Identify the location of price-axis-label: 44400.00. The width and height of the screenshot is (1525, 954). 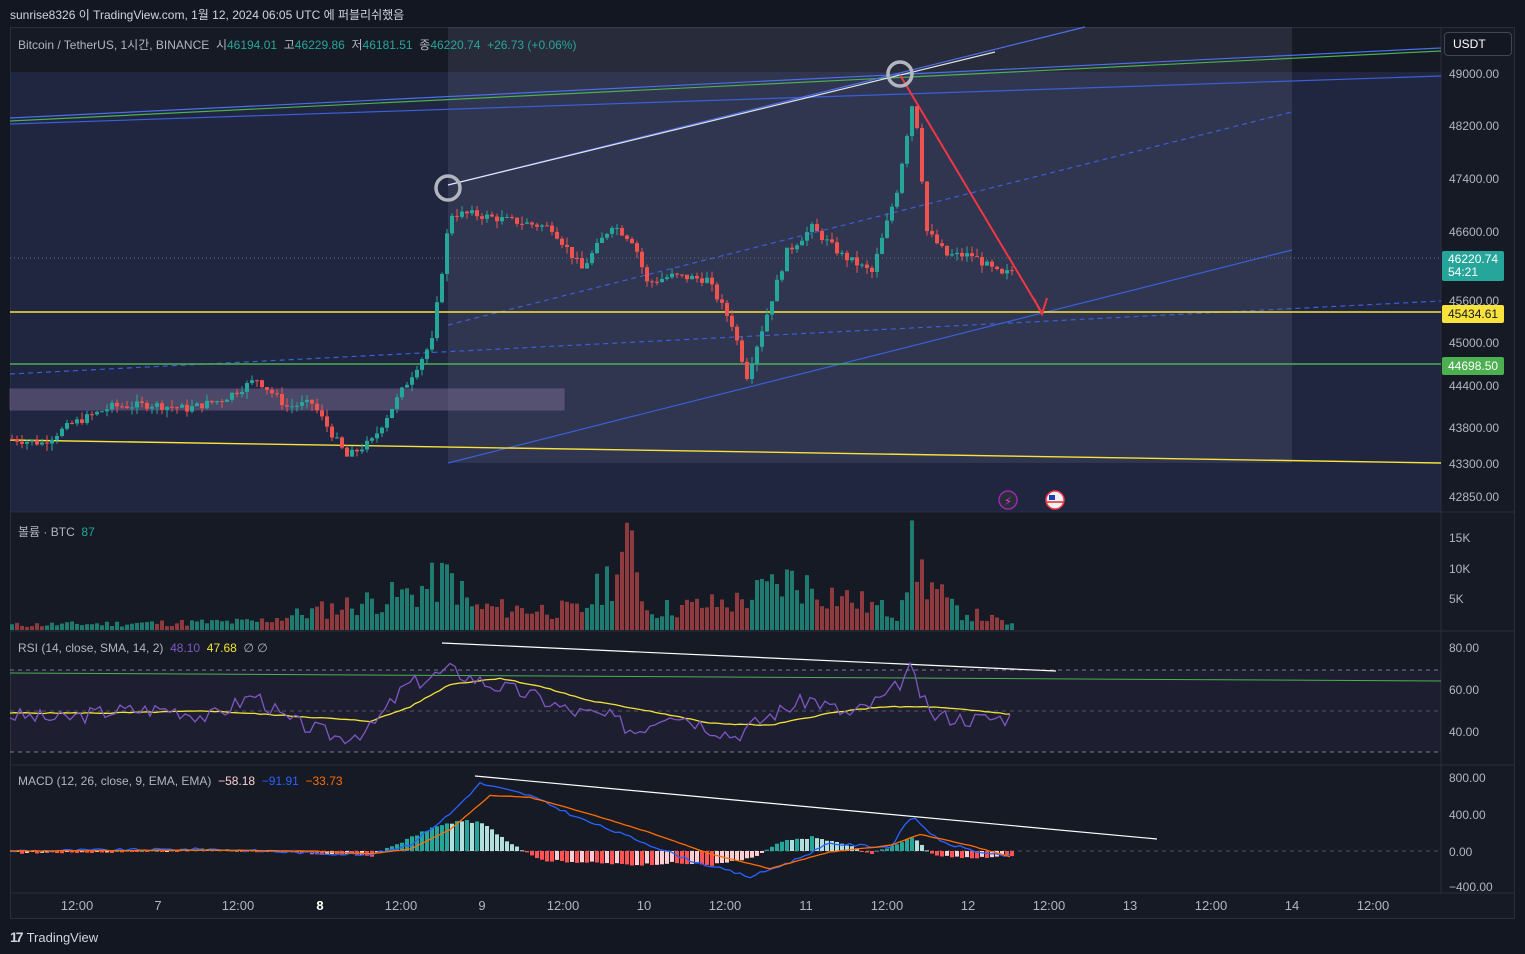
(1474, 386).